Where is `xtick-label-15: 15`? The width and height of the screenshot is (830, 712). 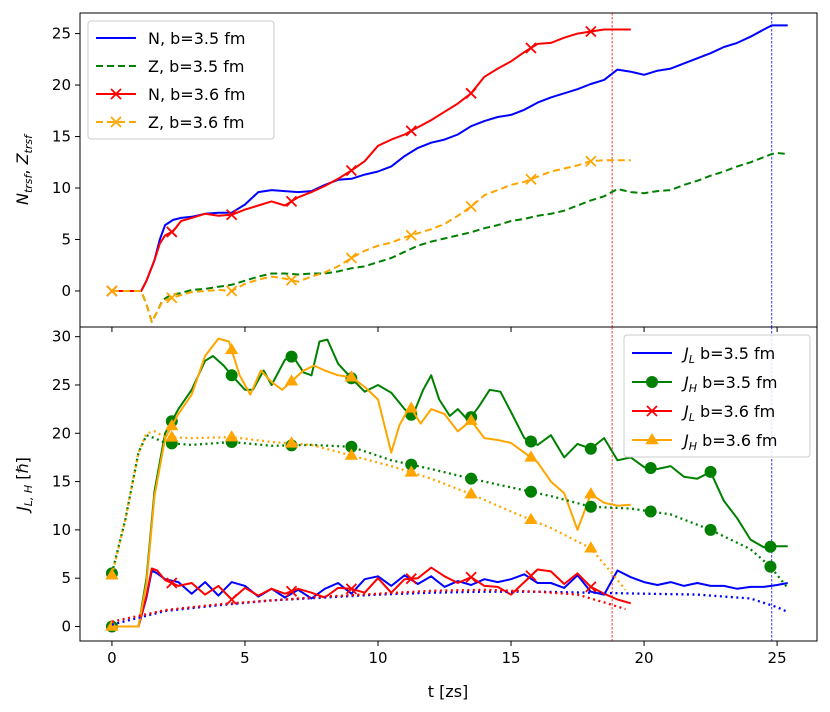 xtick-label-15: 15 is located at coordinates (510, 658).